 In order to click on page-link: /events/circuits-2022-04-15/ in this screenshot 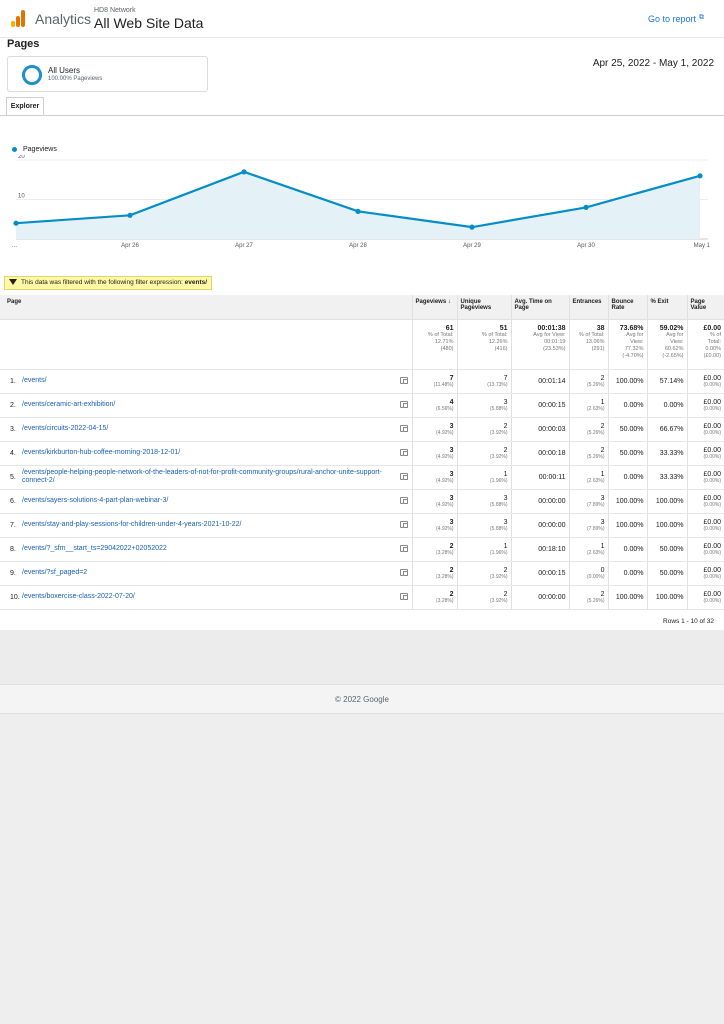, I will do `click(65, 428)`.